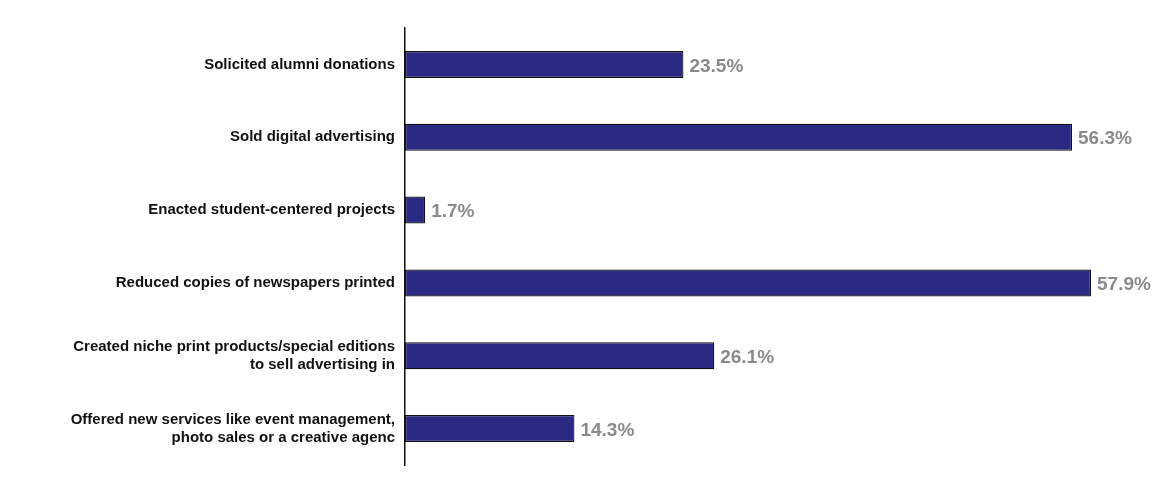 The height and width of the screenshot is (484, 1166). I want to click on y-tick-label: Offered new services like event management, photo sales or a creative agenc, so click(232, 427).